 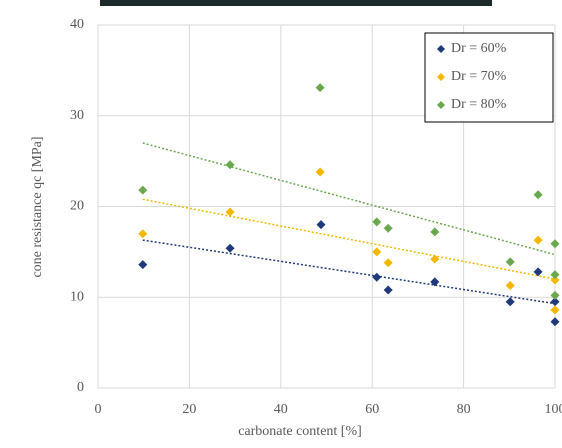 I want to click on x-tick-label: 60, so click(x=372, y=409).